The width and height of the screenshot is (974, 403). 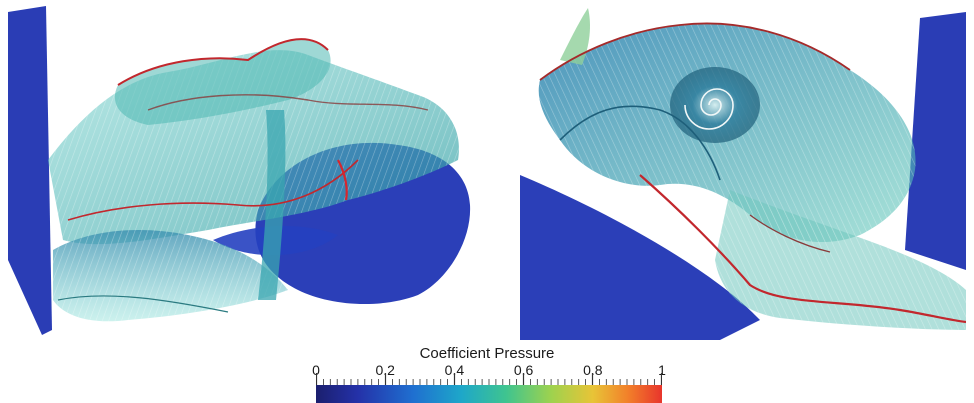 What do you see at coordinates (709, 109) in the screenshot?
I see `vortex-core-spiral` at bounding box center [709, 109].